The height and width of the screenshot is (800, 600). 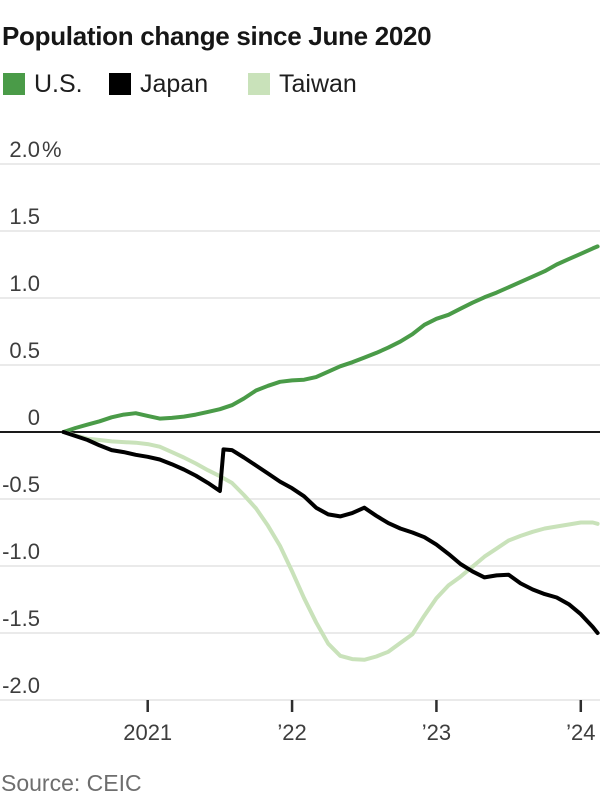 What do you see at coordinates (120, 84) in the screenshot?
I see `japan-legend-swatch-icon` at bounding box center [120, 84].